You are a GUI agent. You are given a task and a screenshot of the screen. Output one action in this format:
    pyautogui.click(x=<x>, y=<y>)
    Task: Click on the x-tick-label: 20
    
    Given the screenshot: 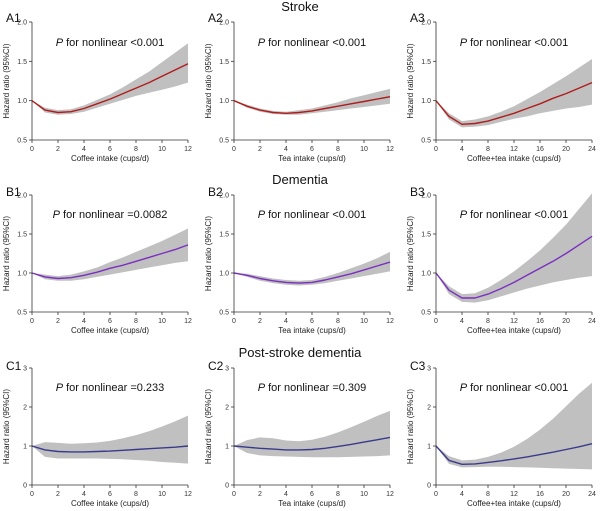 What is the action you would take?
    pyautogui.click(x=566, y=321)
    